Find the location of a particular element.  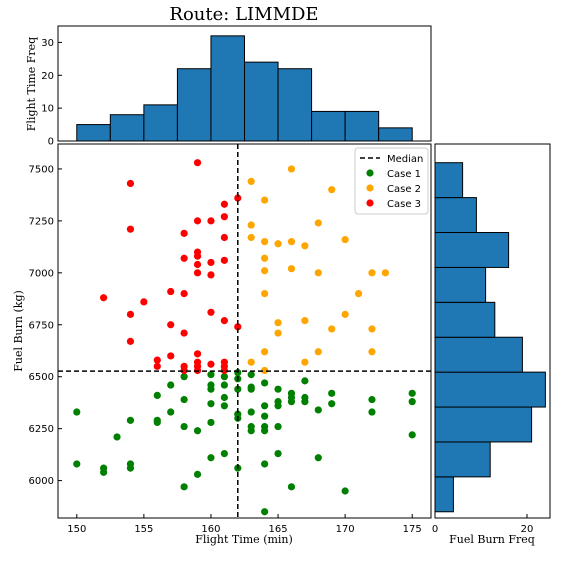

legend-case-3-marker is located at coordinates (369, 202).